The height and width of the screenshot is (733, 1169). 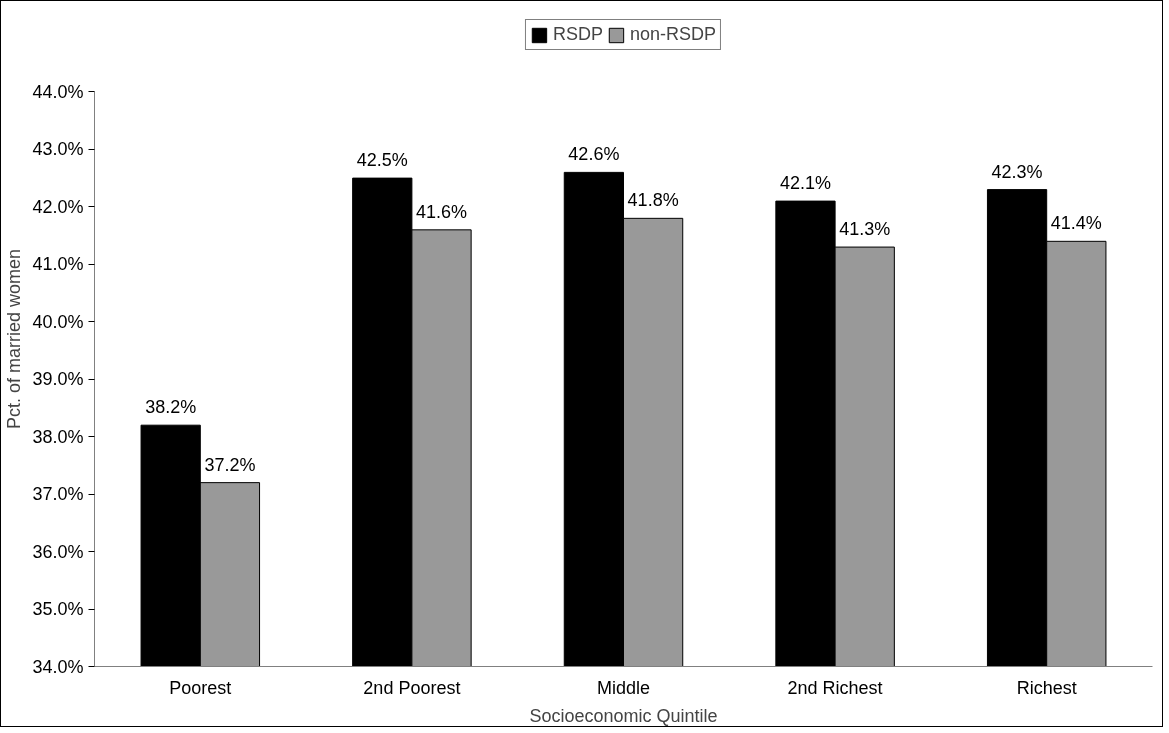 I want to click on y-tick-label: 44.0%, so click(x=58, y=91).